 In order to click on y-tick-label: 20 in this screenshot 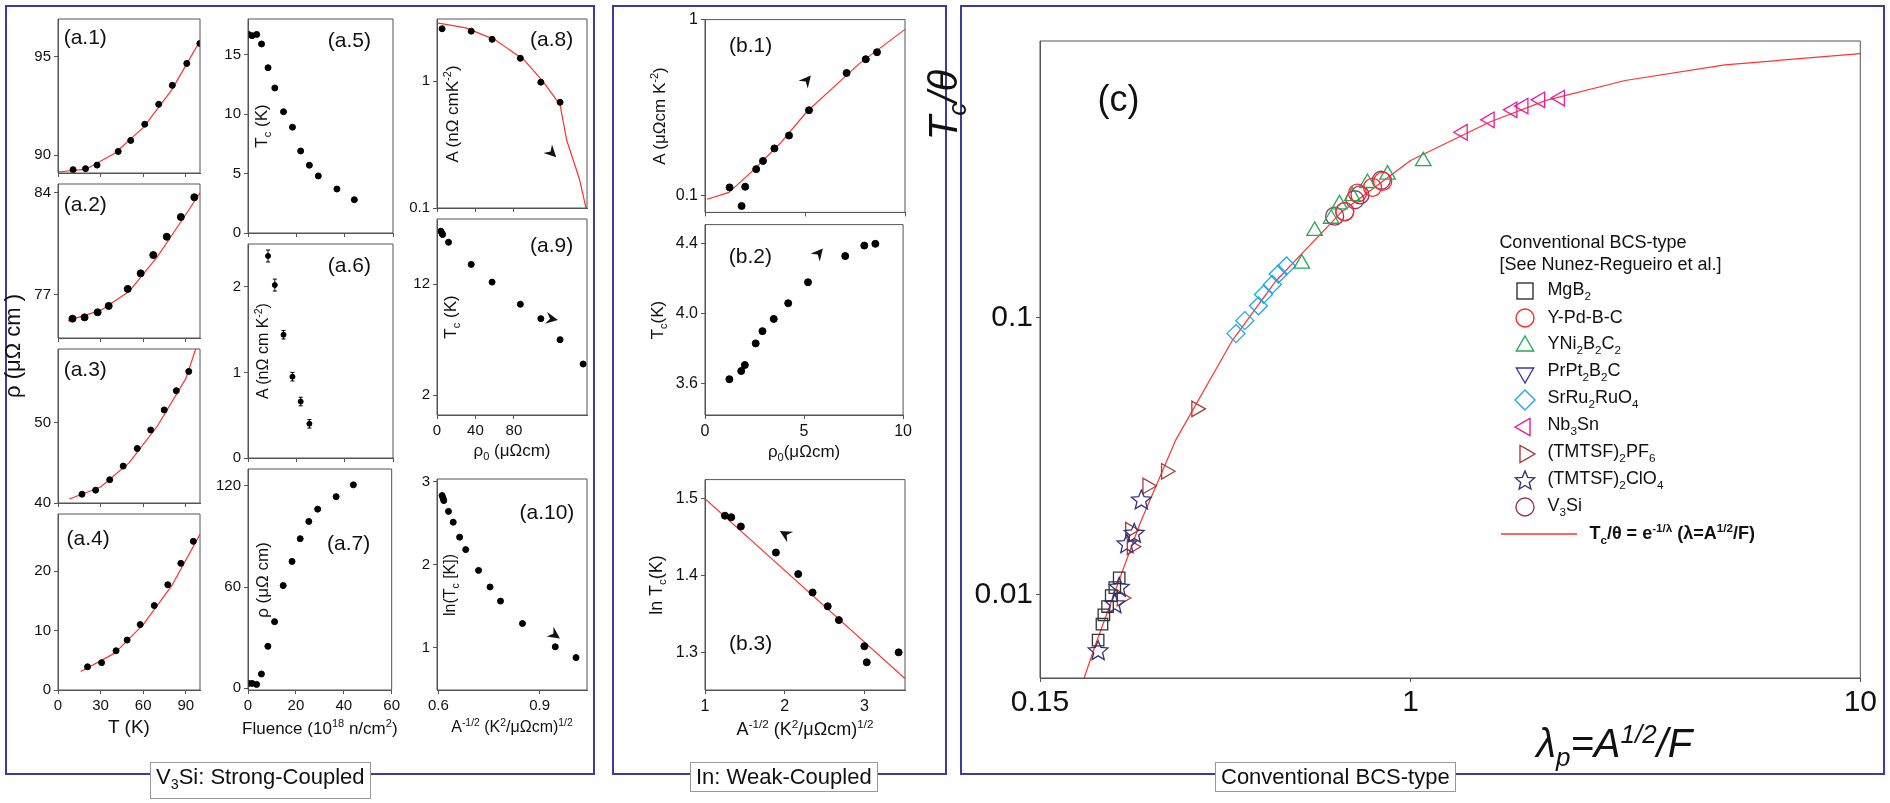, I will do `click(42, 570)`.